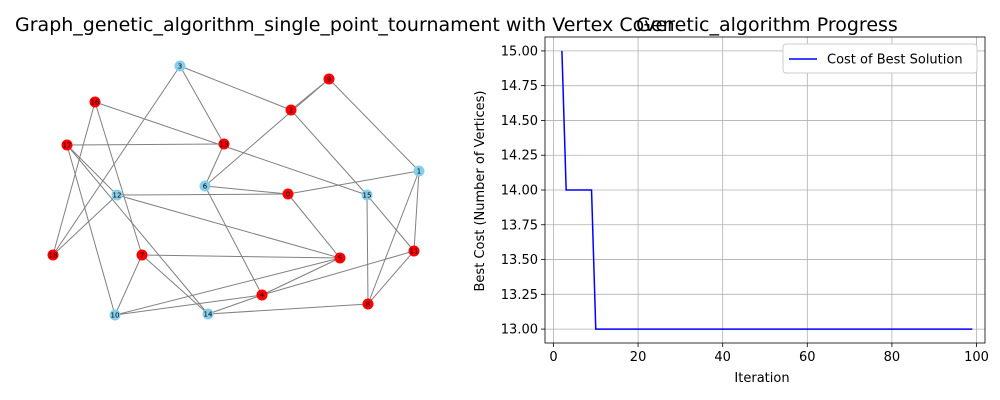  I want to click on graph-node-label: 18, so click(53, 256).